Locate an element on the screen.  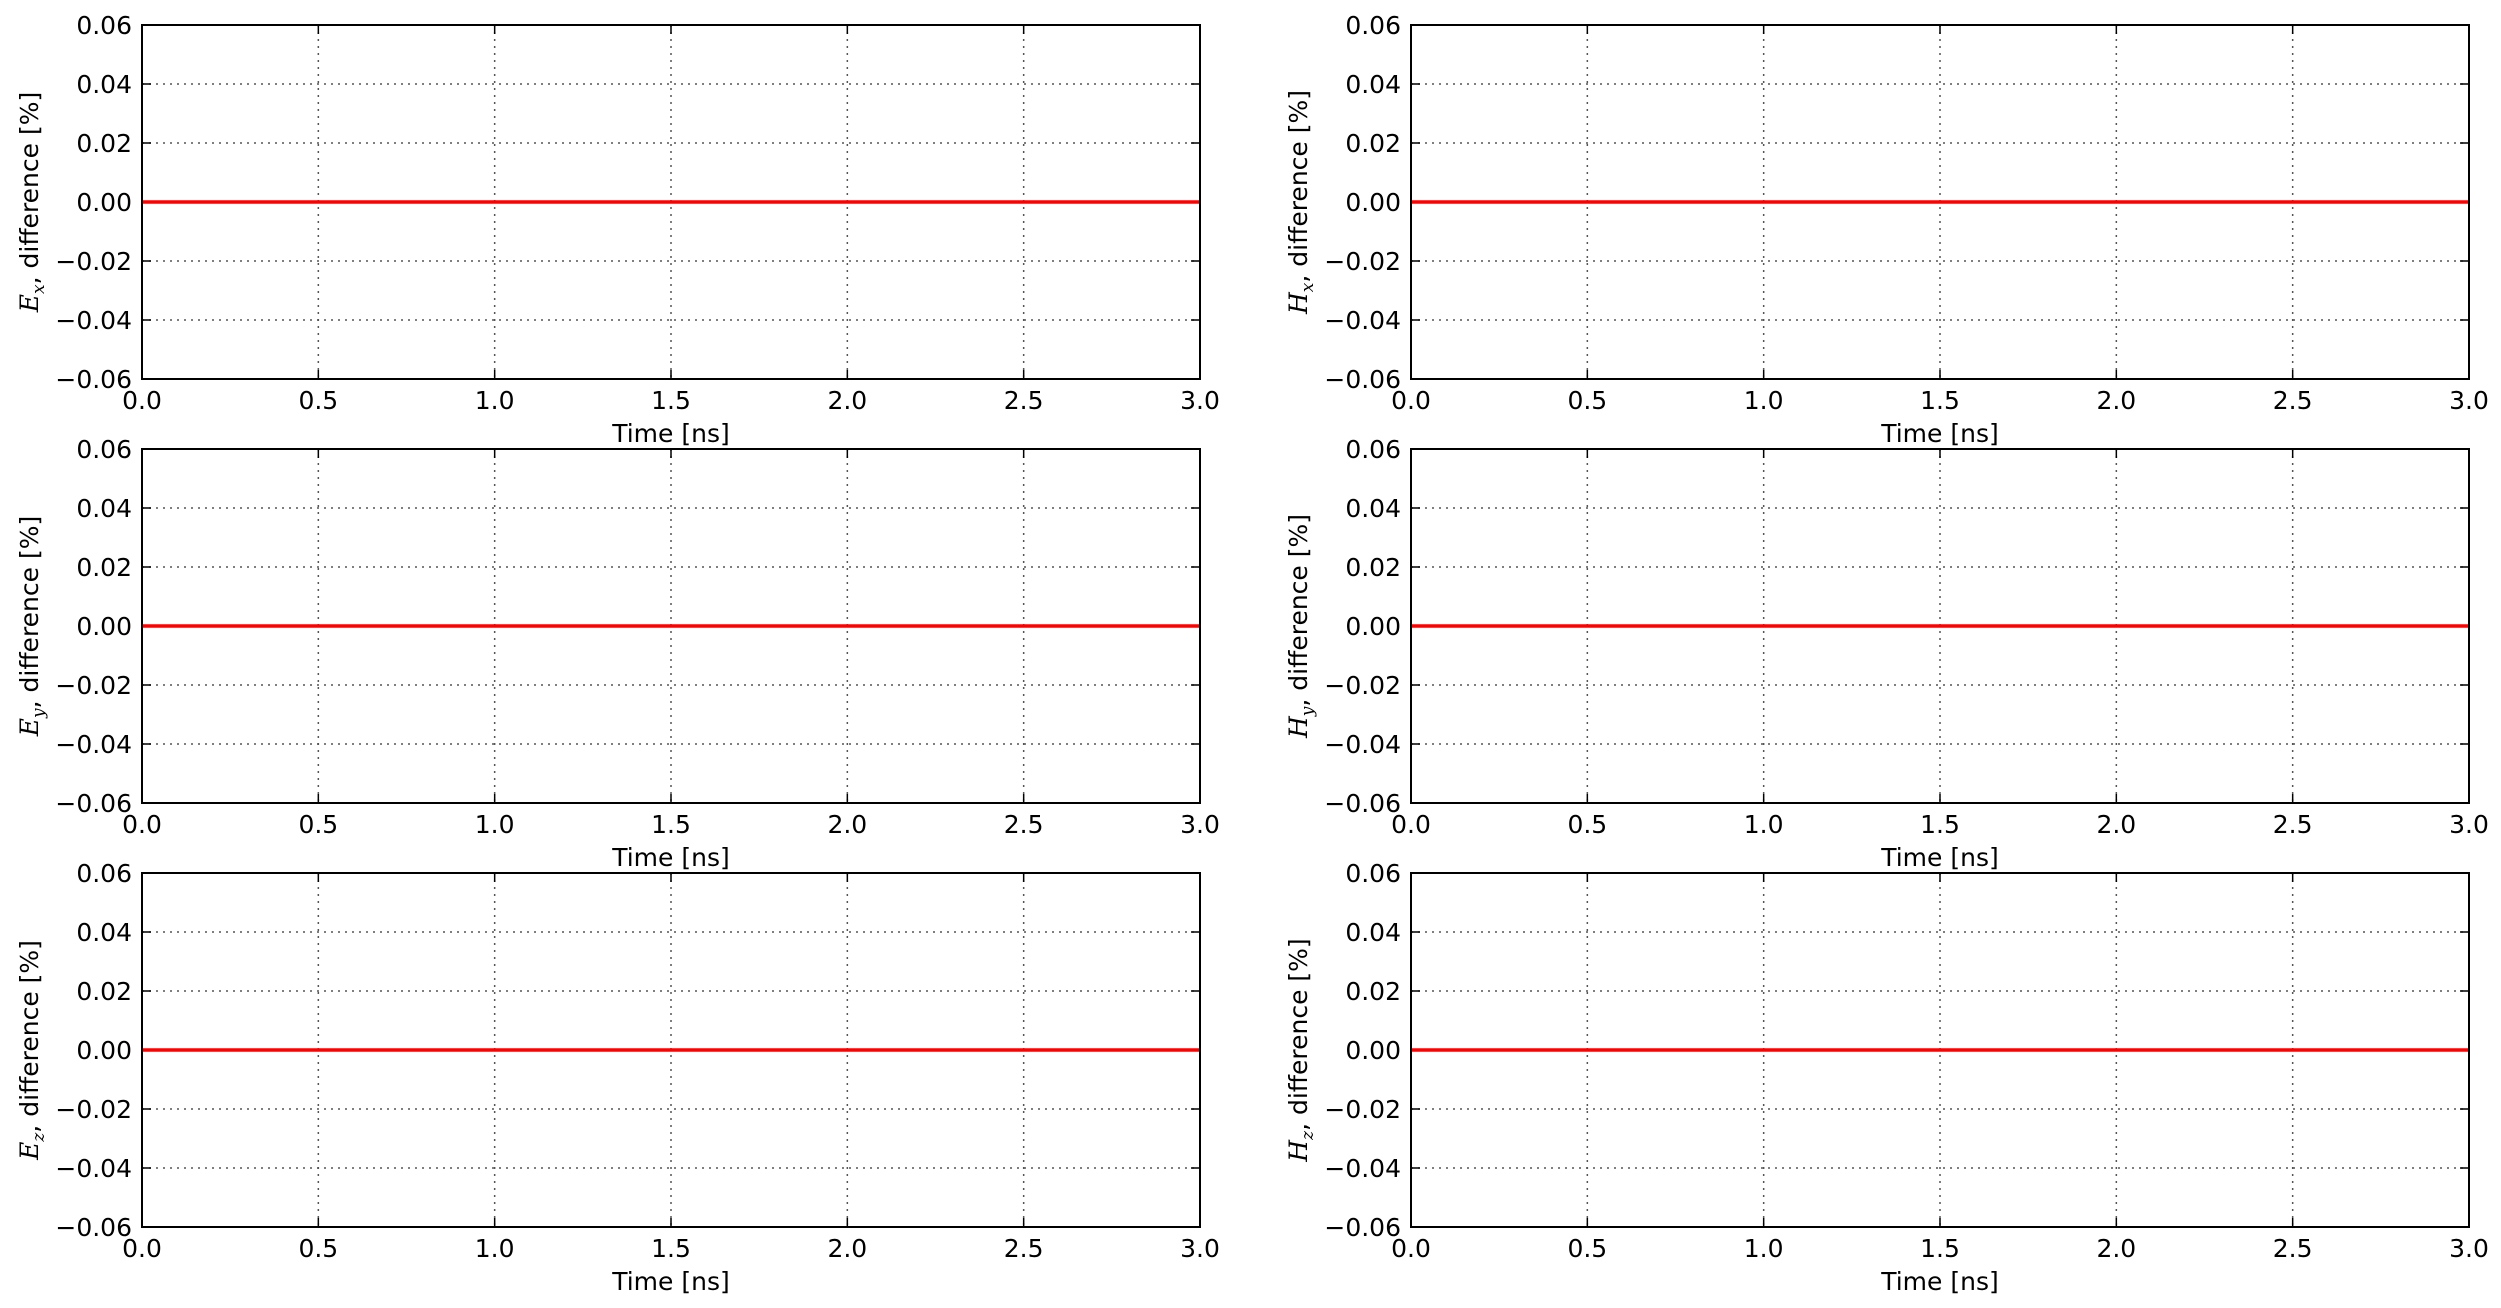
y-axis-label: Ex, difference [%] is located at coordinates (32, 202).